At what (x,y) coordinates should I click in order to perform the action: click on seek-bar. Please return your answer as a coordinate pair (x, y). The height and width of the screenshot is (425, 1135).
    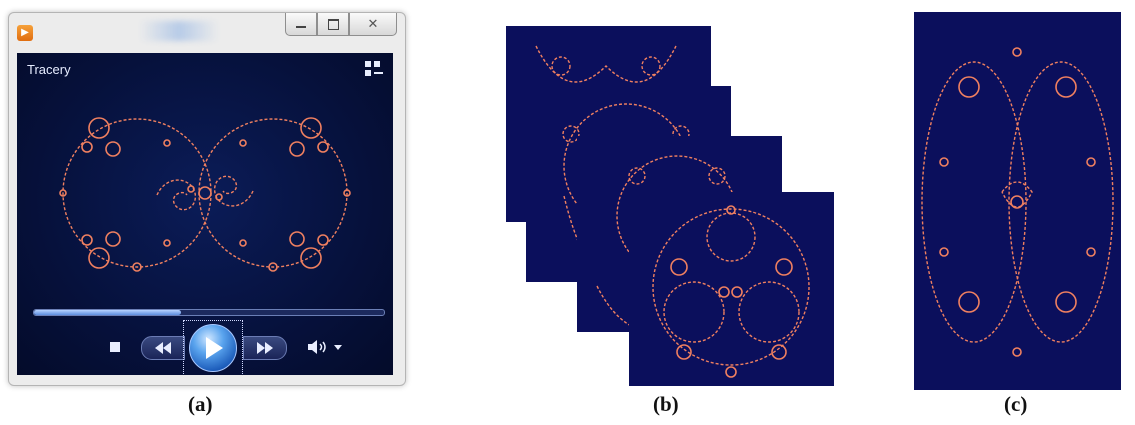
    Looking at the image, I should click on (209, 312).